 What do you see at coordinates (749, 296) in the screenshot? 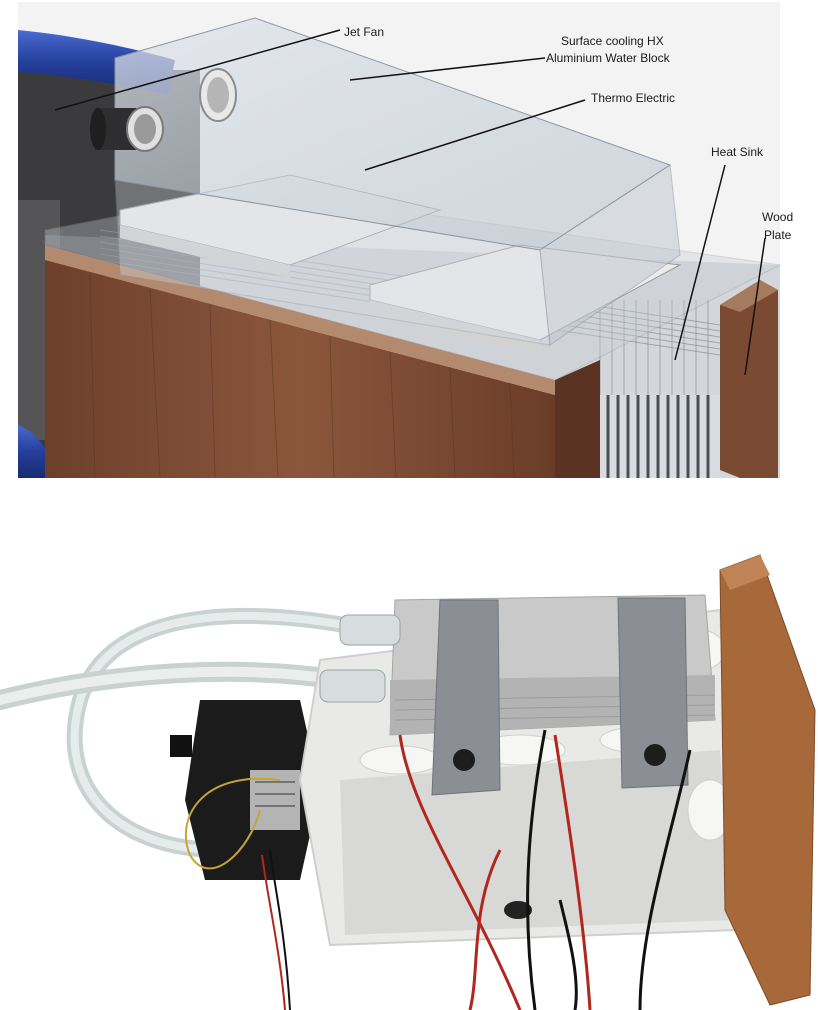
I see `wood-plate-top` at bounding box center [749, 296].